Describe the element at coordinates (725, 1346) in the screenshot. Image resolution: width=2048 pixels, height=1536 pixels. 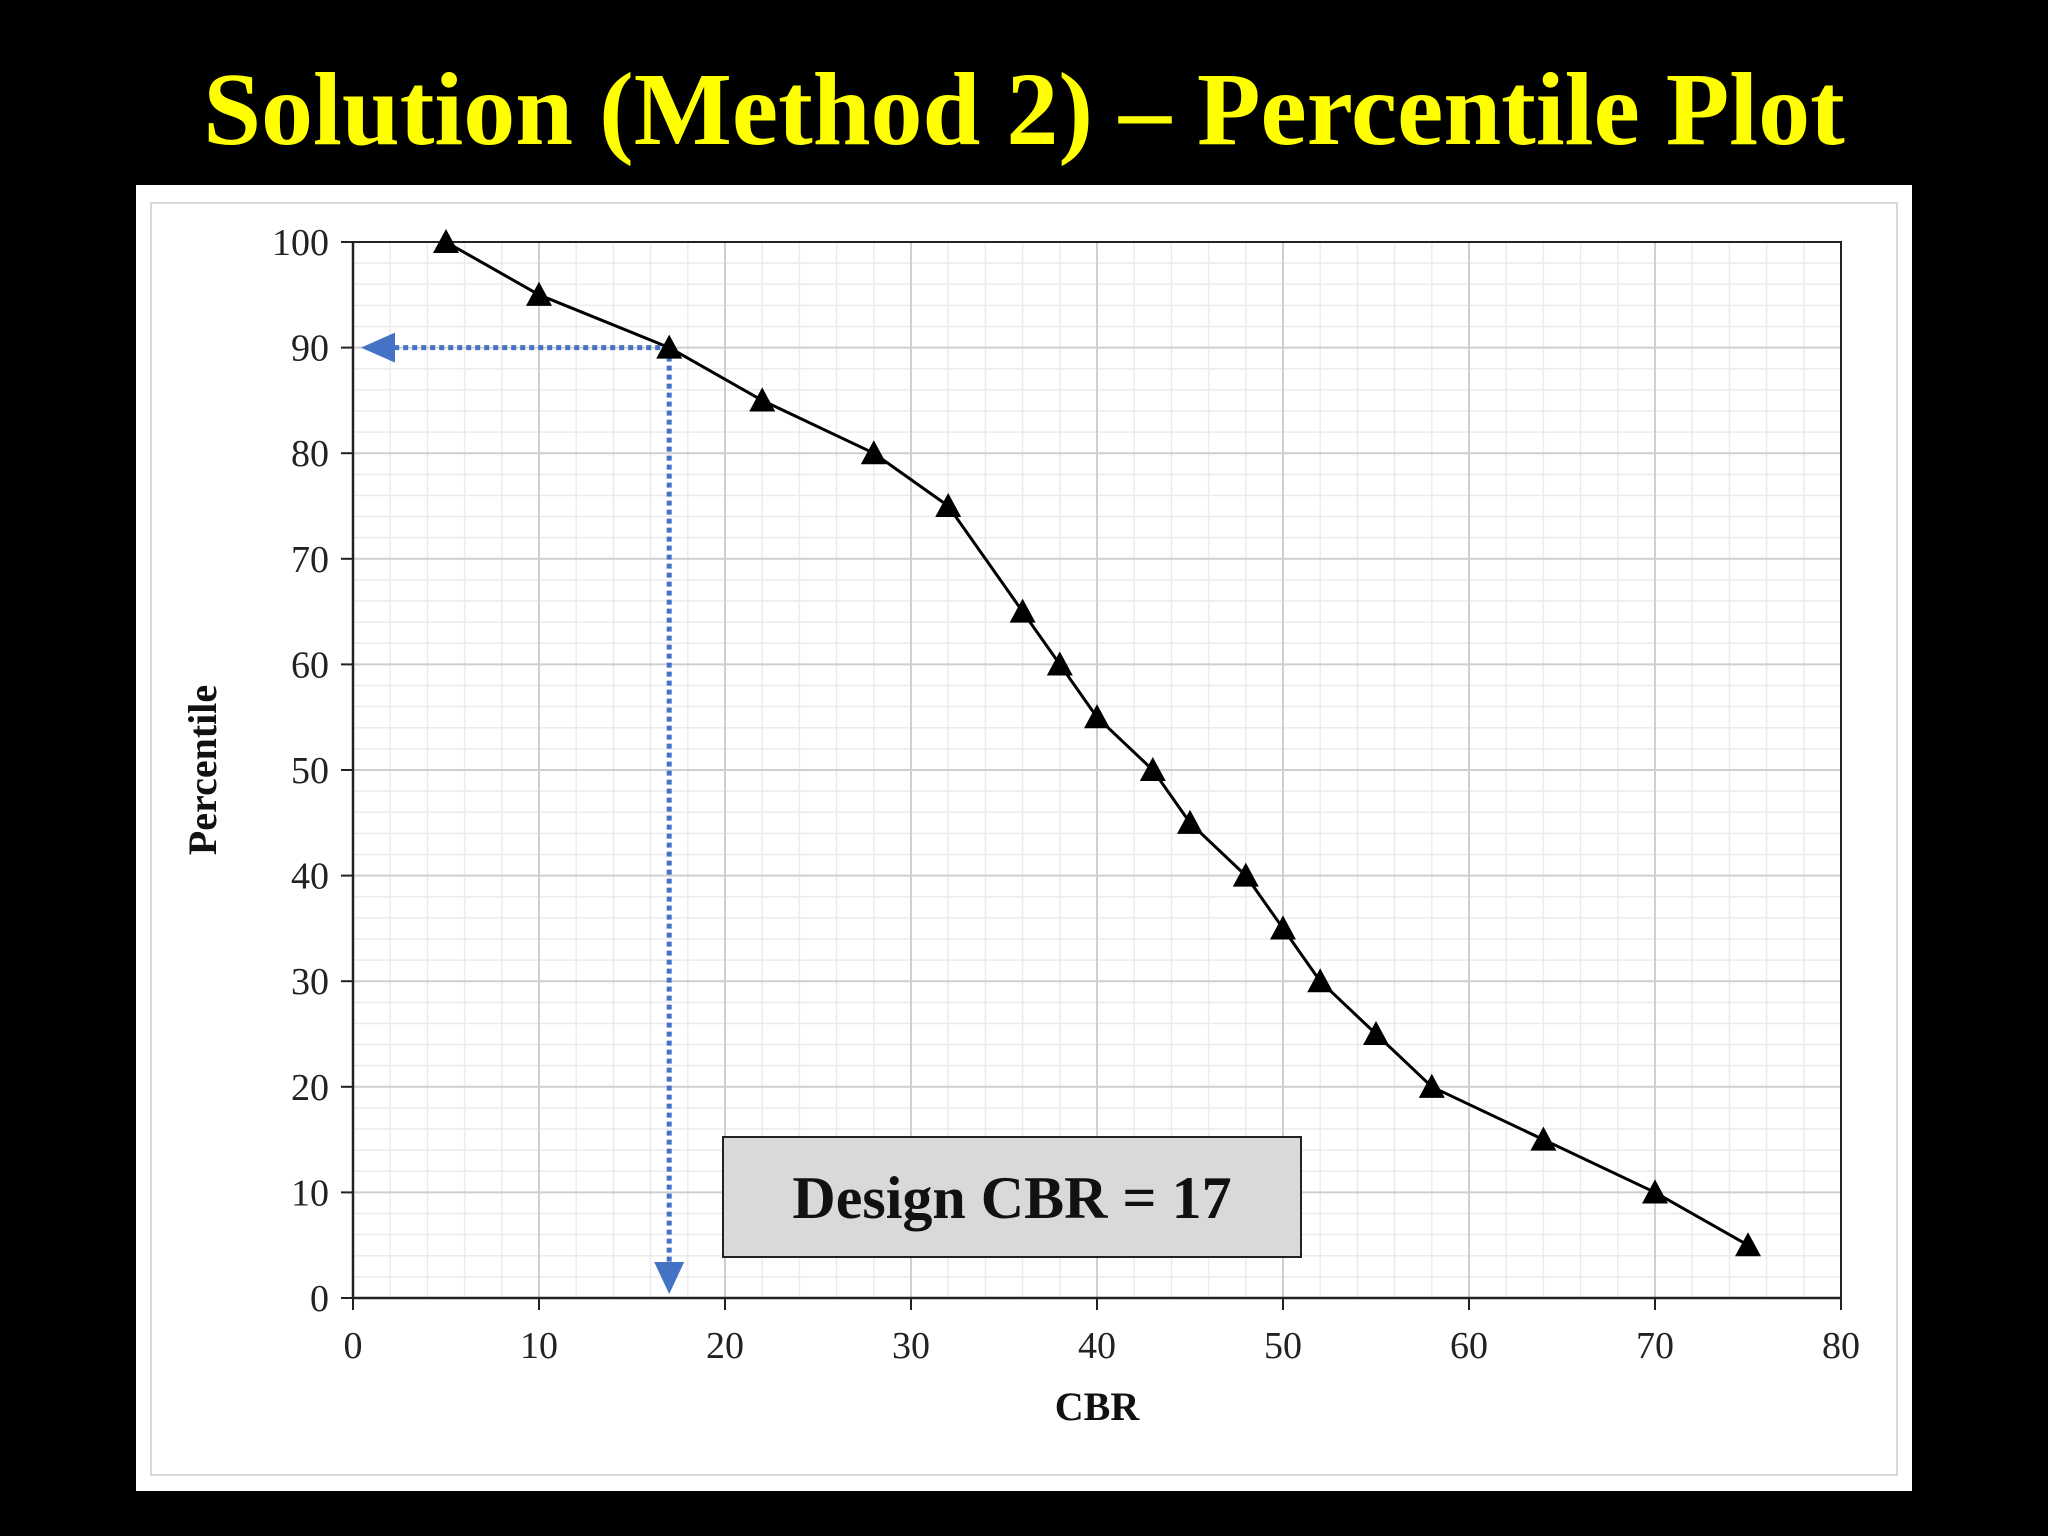
I see `x-tick-label: 20` at that location.